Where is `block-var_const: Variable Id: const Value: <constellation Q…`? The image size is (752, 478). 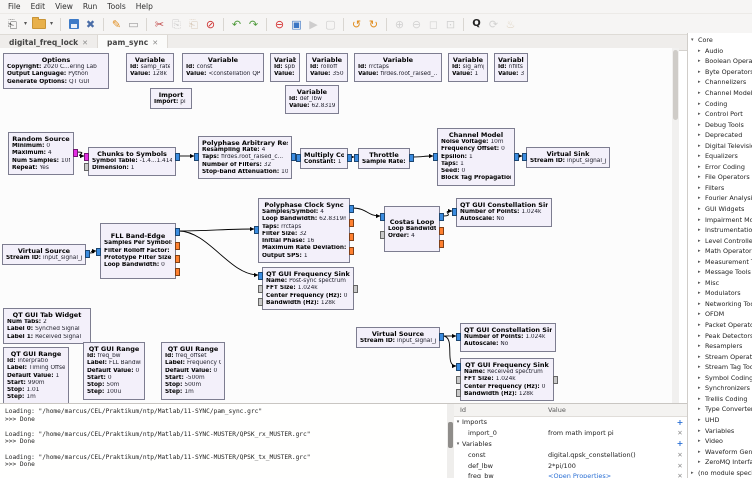 block-var_const: Variable Id: const Value: <constellation Q… is located at coordinates (223, 67).